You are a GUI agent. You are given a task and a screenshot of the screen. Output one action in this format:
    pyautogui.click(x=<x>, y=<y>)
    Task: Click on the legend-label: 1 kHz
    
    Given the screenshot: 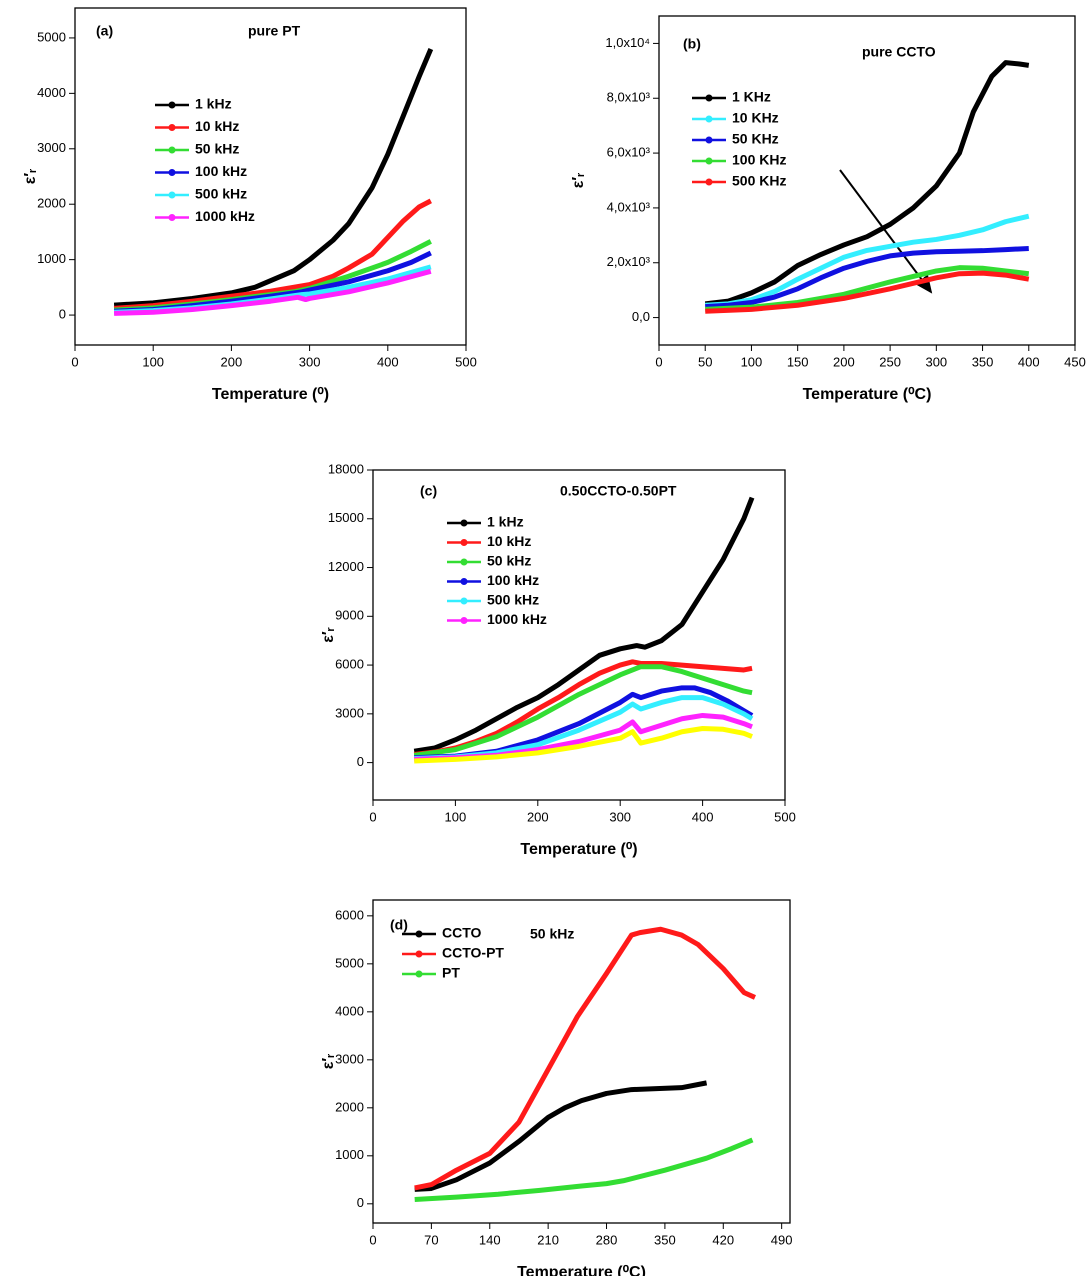 What is the action you would take?
    pyautogui.click(x=213, y=104)
    